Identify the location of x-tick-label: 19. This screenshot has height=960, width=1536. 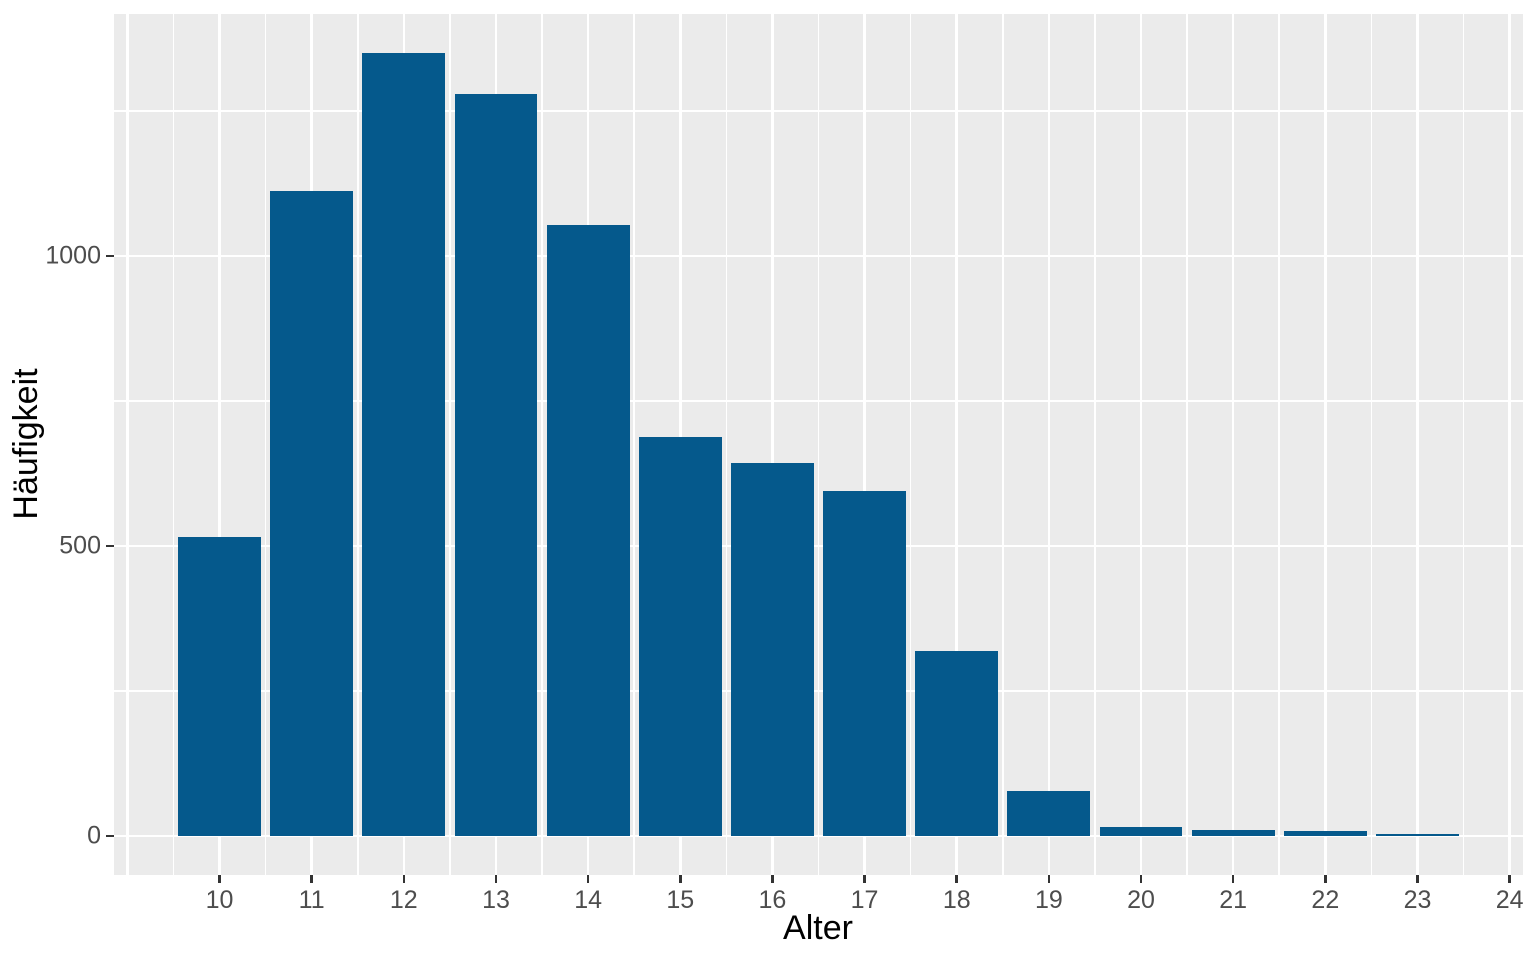
(1048, 900).